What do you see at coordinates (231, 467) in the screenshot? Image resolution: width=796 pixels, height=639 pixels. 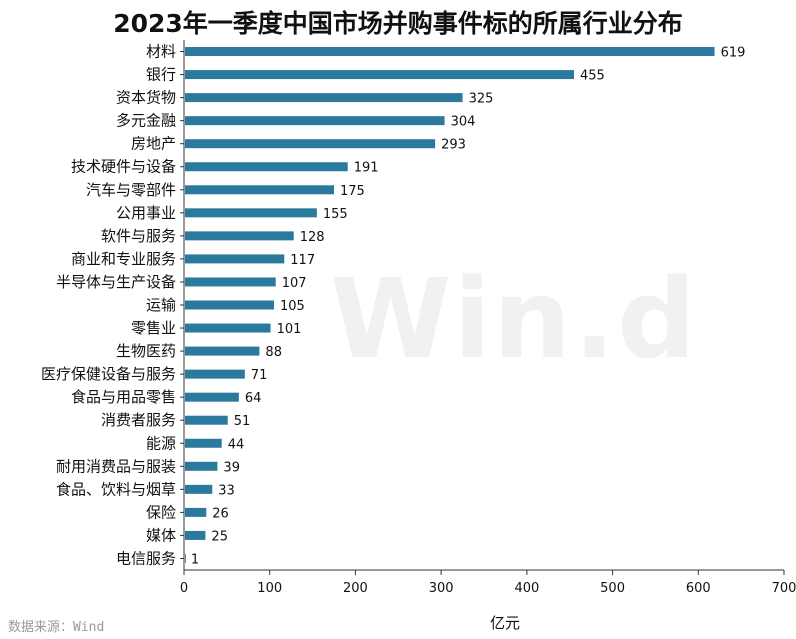 I see `value-label: 39` at bounding box center [231, 467].